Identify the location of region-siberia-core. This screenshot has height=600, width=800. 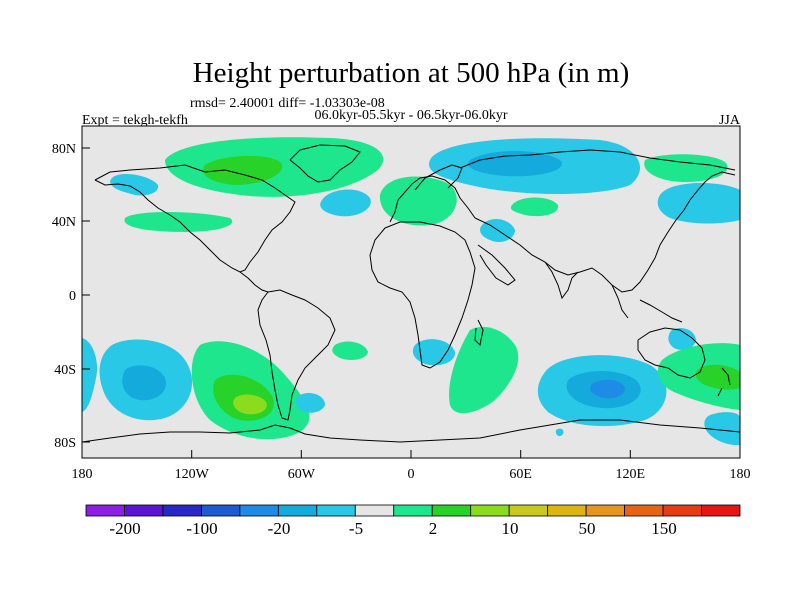
(515, 164).